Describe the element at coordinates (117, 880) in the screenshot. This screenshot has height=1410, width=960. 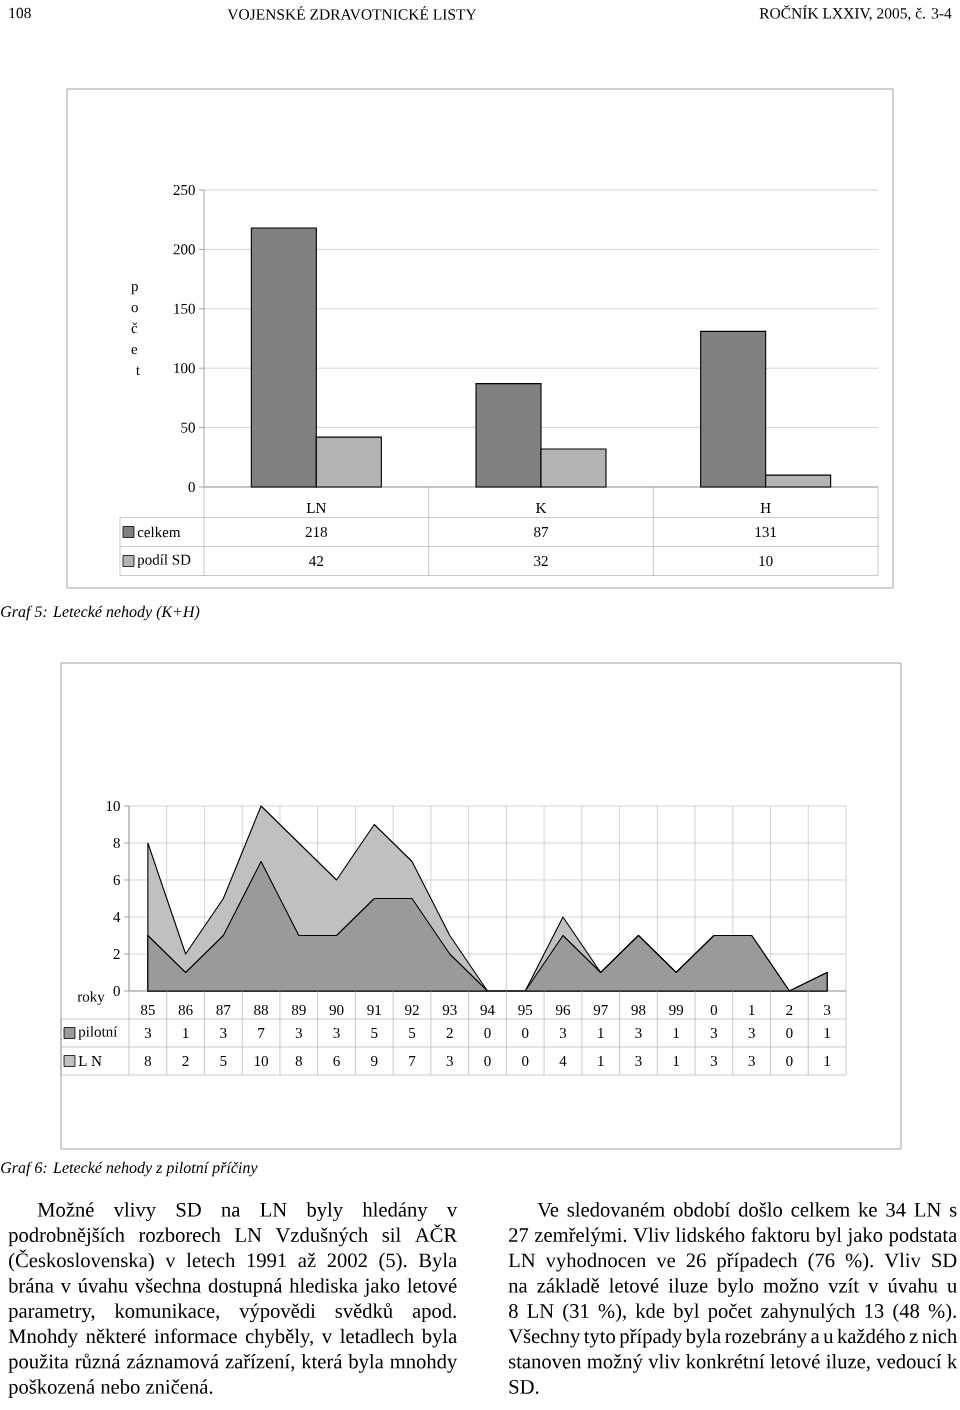
I see `y-tick-label: 6` at that location.